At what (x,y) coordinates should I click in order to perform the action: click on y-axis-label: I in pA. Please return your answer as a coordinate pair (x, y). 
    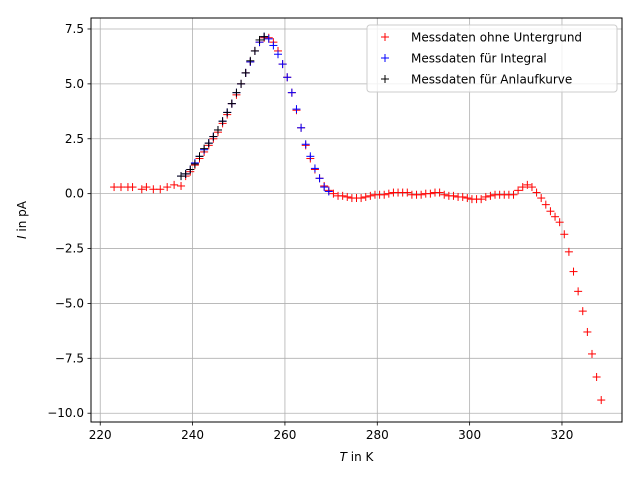
    Looking at the image, I should click on (22, 219).